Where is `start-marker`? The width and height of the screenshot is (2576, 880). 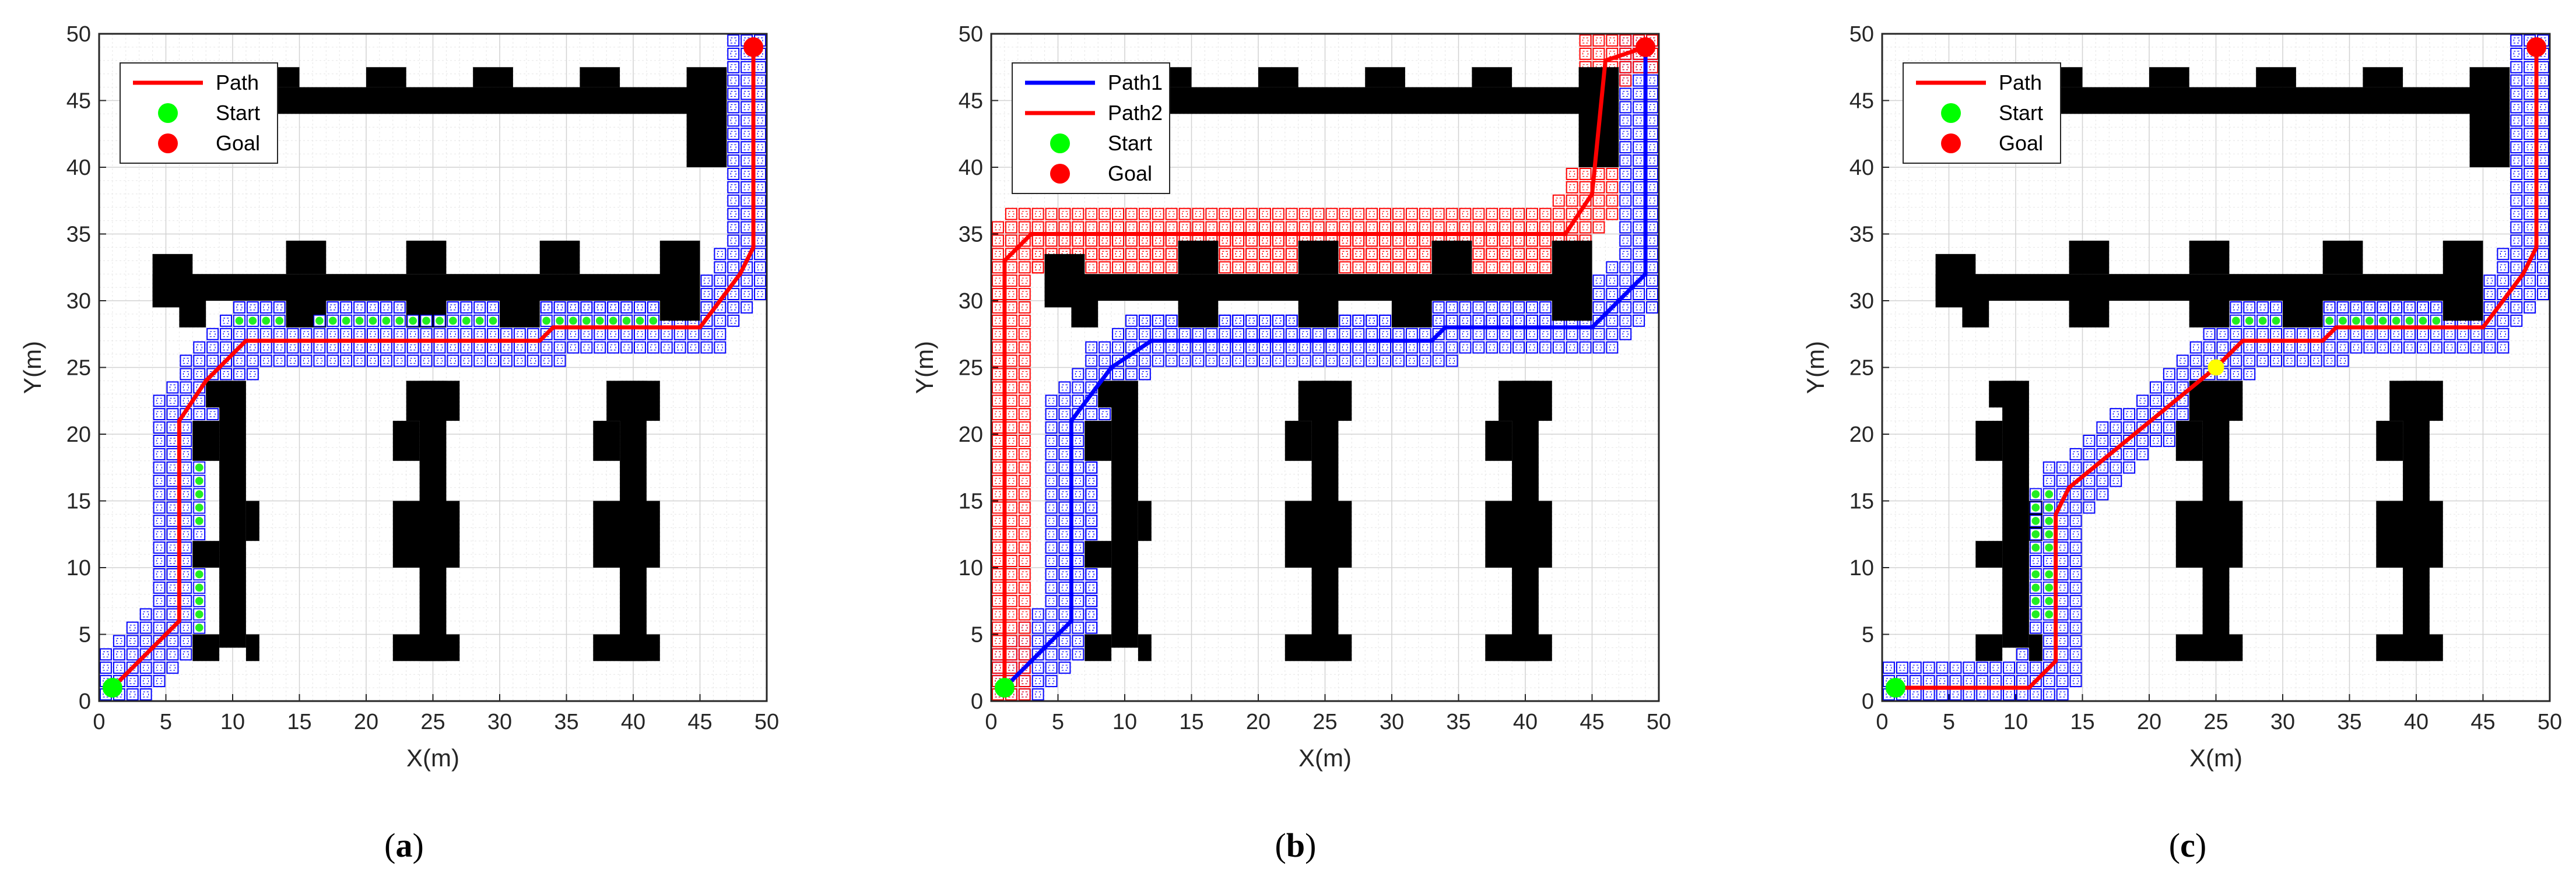
start-marker is located at coordinates (112, 688).